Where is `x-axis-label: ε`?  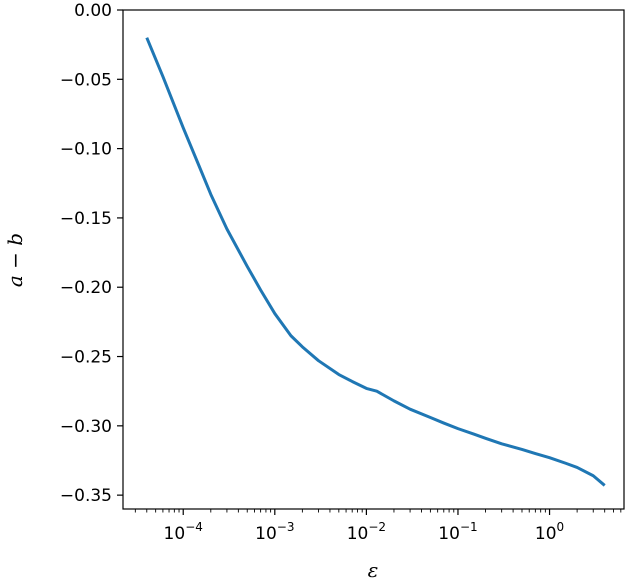
x-axis-label: ε is located at coordinates (373, 570).